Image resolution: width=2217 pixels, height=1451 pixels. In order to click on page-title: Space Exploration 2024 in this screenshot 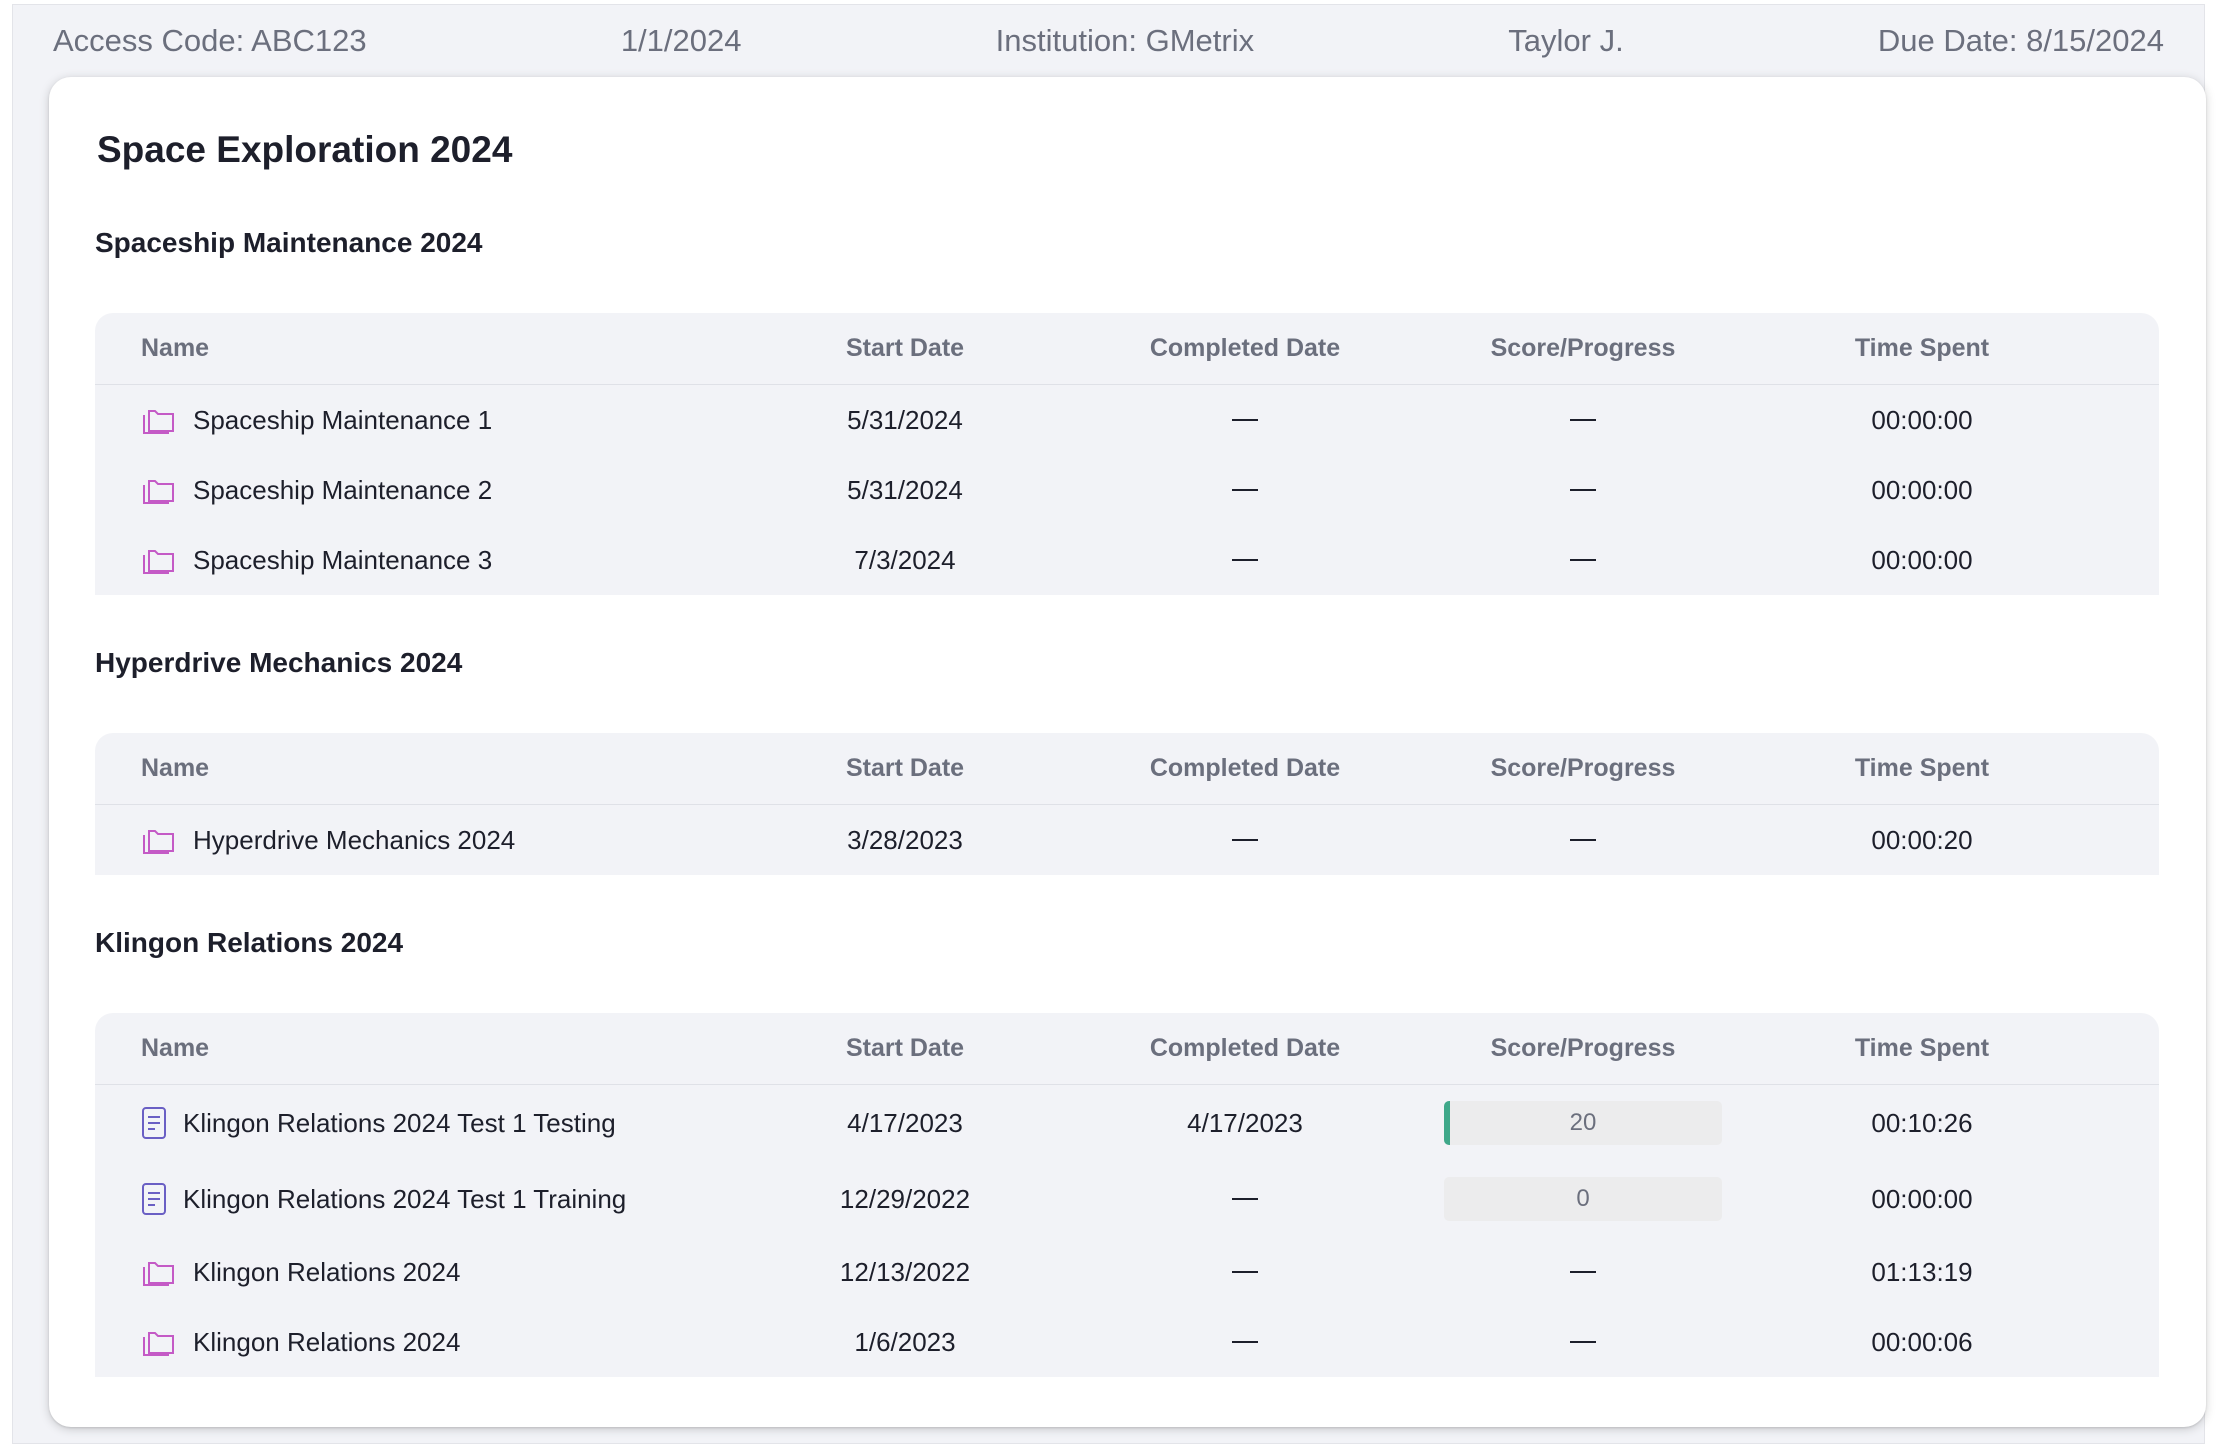, I will do `click(305, 149)`.